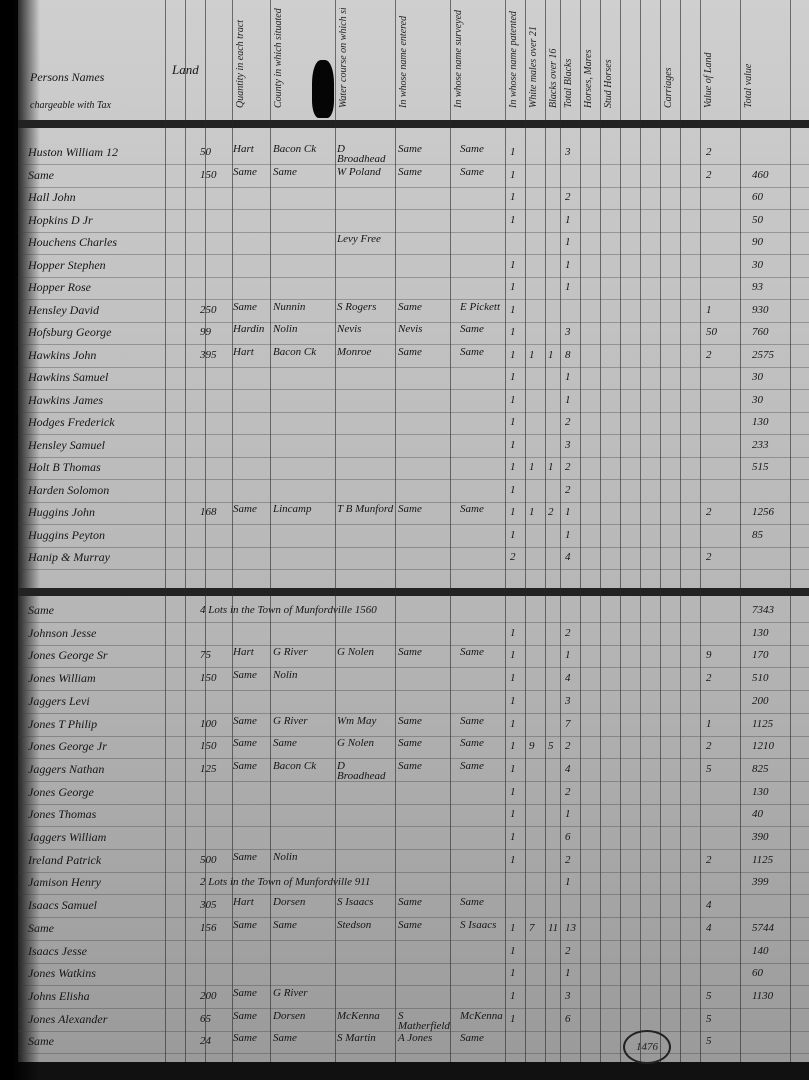  I want to click on cell-name: Hall John, so click(52, 197).